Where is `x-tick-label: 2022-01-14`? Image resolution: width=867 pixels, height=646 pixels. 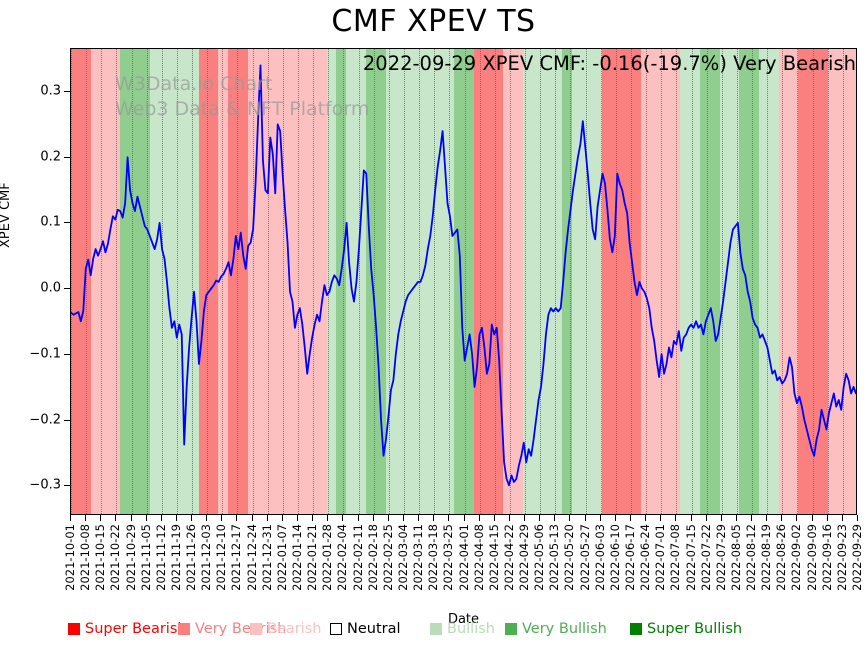 x-tick-label: 2022-01-14 is located at coordinates (297, 557).